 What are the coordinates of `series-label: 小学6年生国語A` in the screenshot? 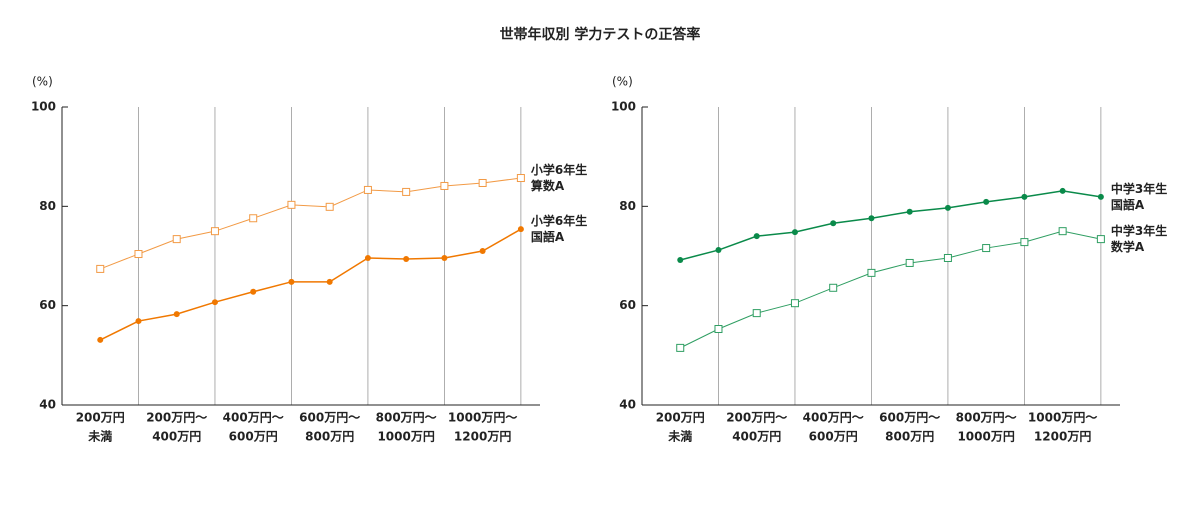 It's located at (559, 228).